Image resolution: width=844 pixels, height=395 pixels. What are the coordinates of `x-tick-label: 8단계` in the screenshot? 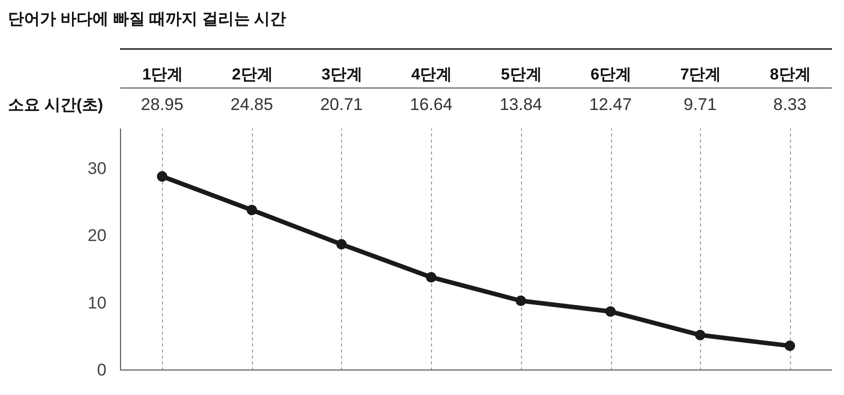 It's located at (790, 75).